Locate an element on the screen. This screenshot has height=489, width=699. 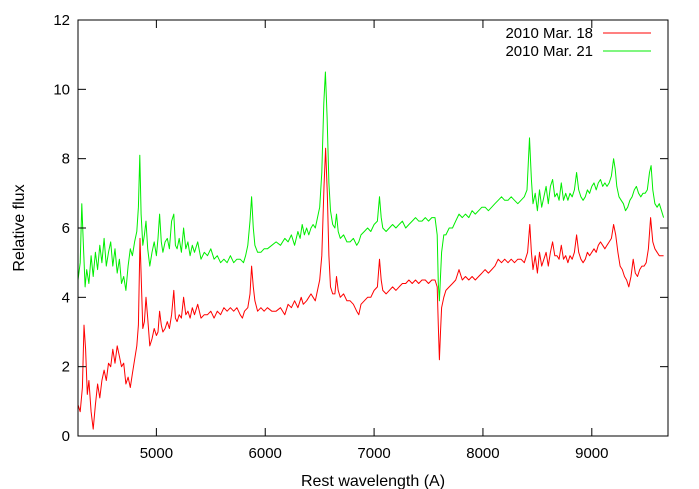
y-axis-label: Relative flux is located at coordinates (19, 227).